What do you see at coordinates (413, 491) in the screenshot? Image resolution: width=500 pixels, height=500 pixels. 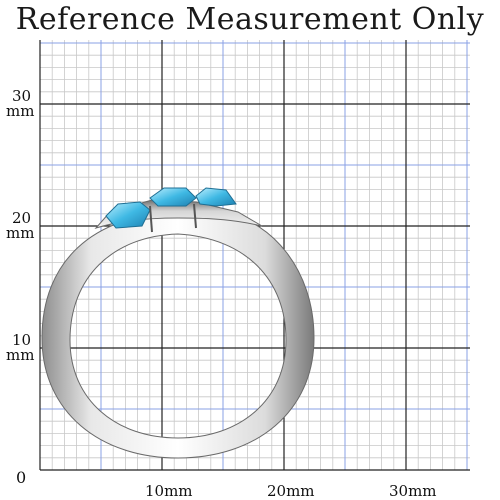 I see `x-label-30mm: 30mm` at bounding box center [413, 491].